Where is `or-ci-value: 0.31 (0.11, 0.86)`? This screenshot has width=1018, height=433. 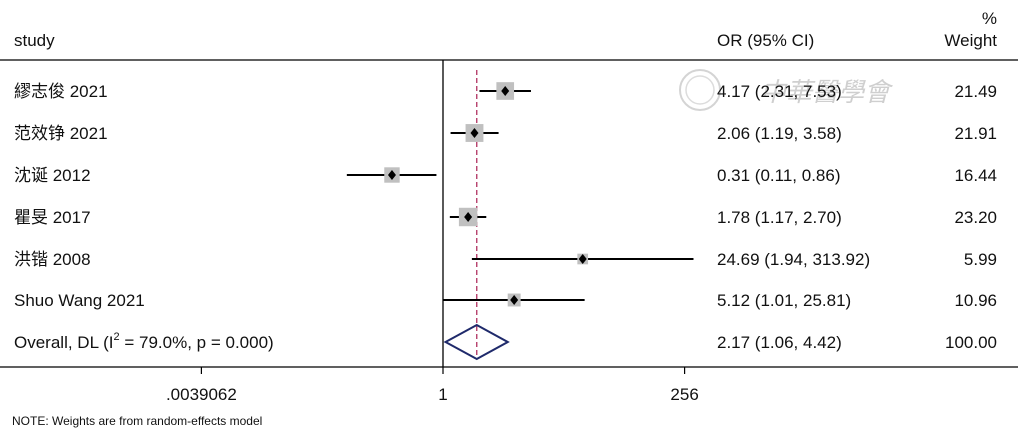 or-ci-value: 0.31 (0.11, 0.86) is located at coordinates (779, 175).